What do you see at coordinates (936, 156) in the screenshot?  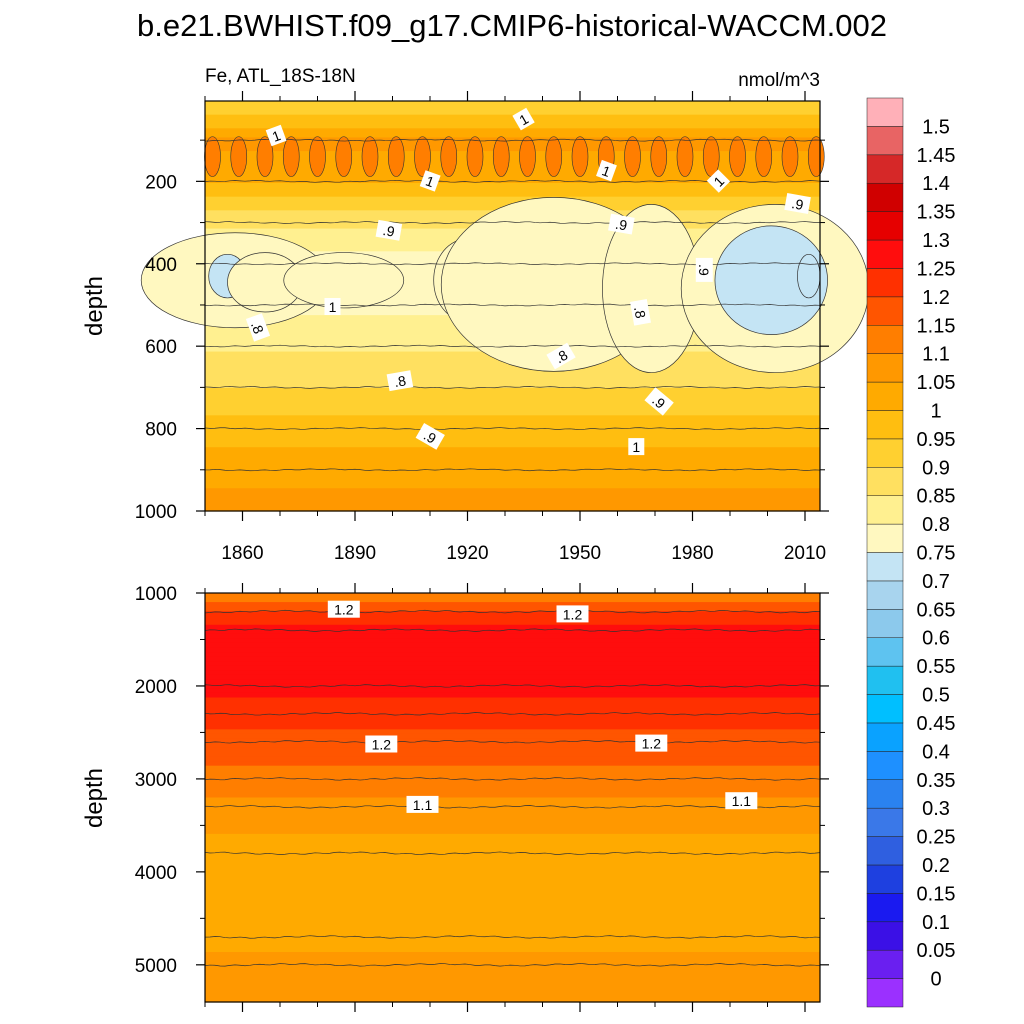 I see `colorbar-label: 1.45` at bounding box center [936, 156].